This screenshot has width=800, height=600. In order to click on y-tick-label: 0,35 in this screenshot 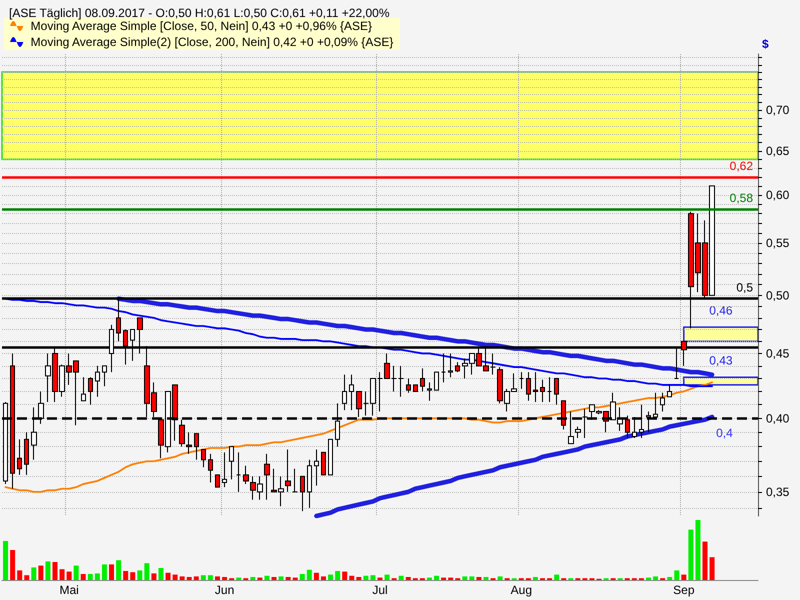, I will do `click(778, 491)`.